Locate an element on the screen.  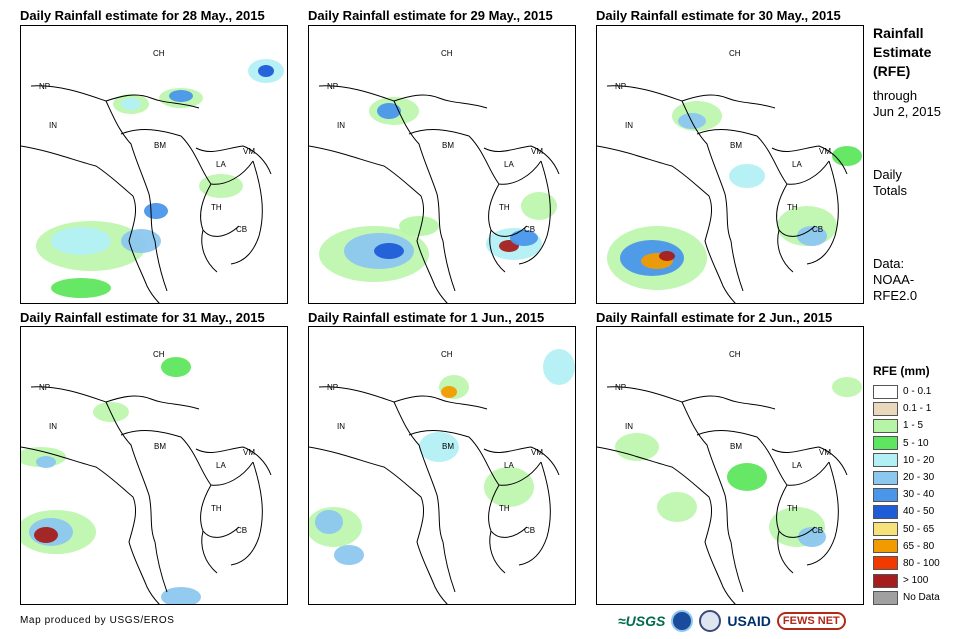
legend-item: 10 - 20 is located at coordinates (906, 460).